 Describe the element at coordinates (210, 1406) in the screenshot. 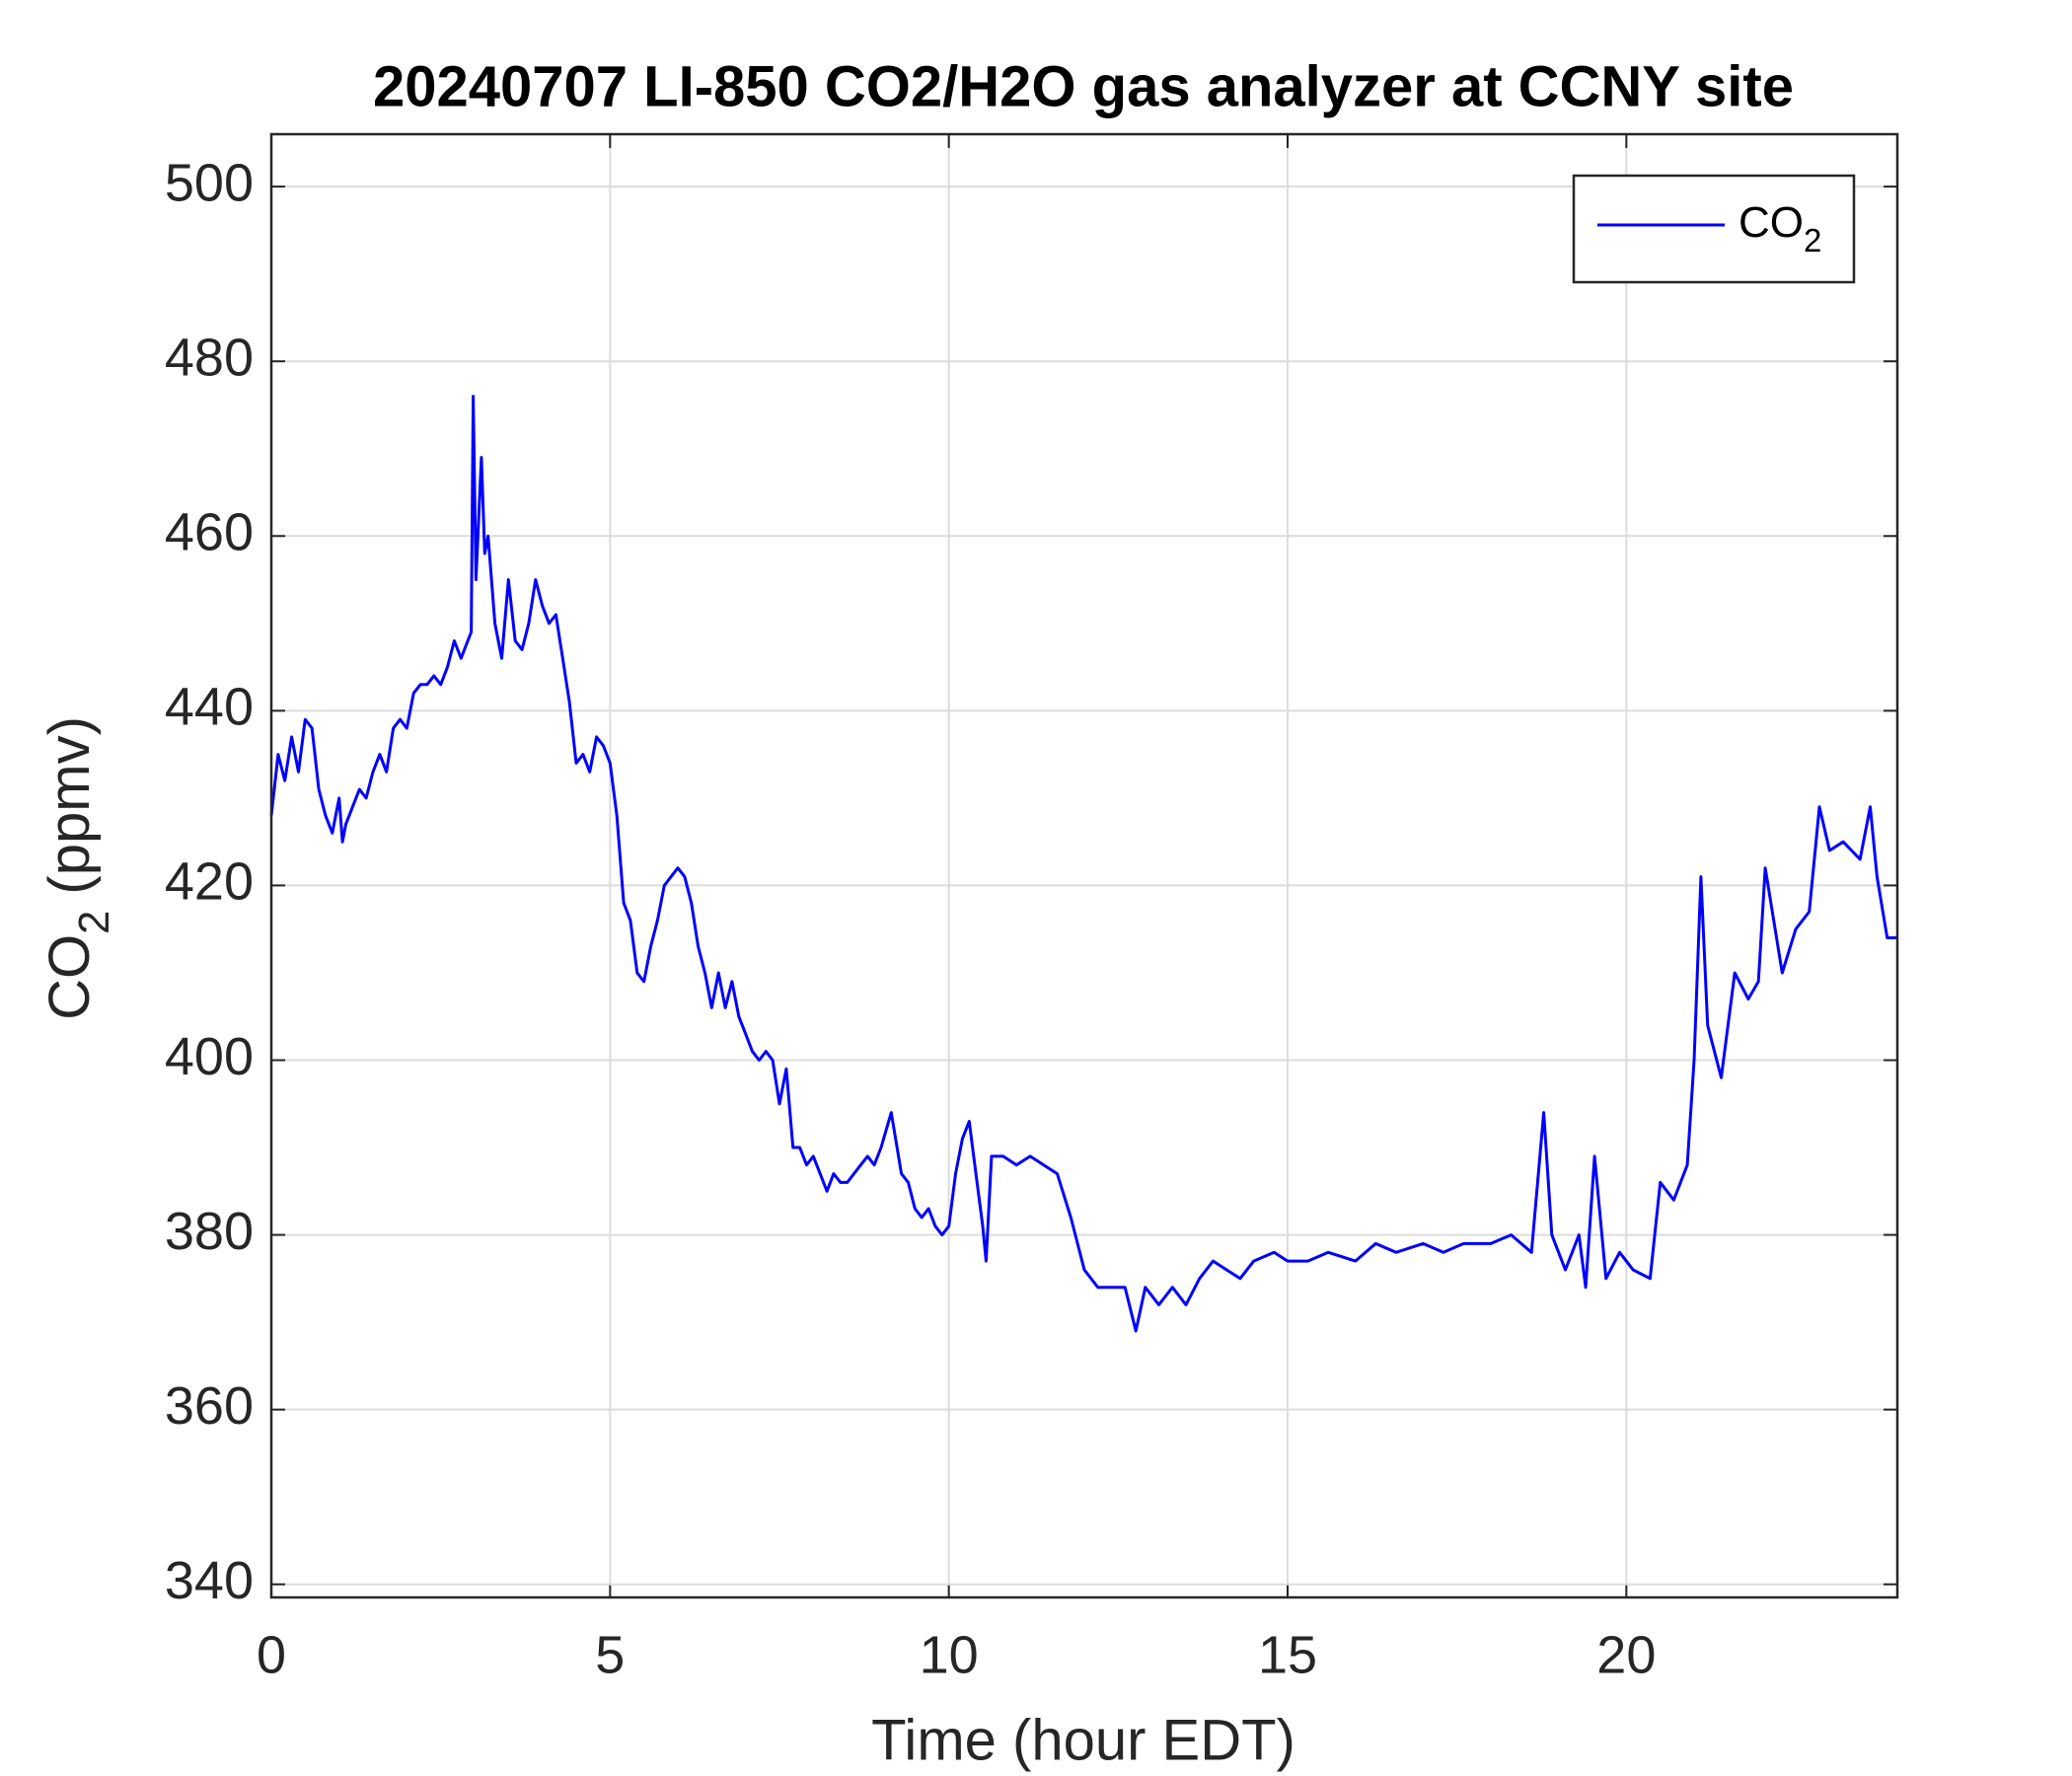

I see `y-tick-label: 360` at that location.